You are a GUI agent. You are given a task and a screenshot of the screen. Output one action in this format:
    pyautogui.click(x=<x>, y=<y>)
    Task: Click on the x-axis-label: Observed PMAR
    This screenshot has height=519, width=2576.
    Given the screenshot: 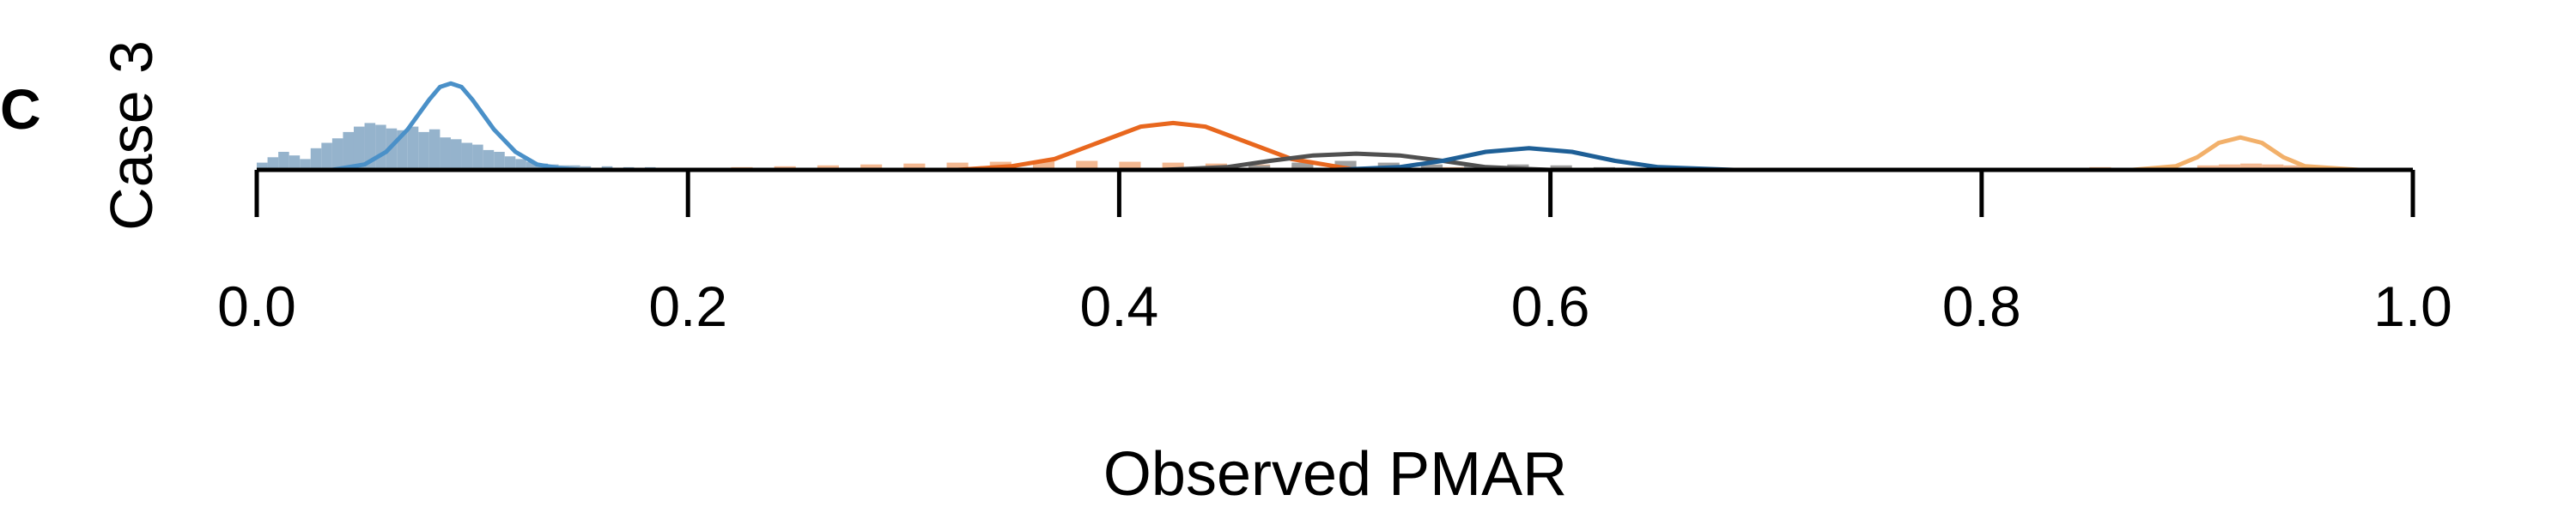 What is the action you would take?
    pyautogui.click(x=1335, y=474)
    